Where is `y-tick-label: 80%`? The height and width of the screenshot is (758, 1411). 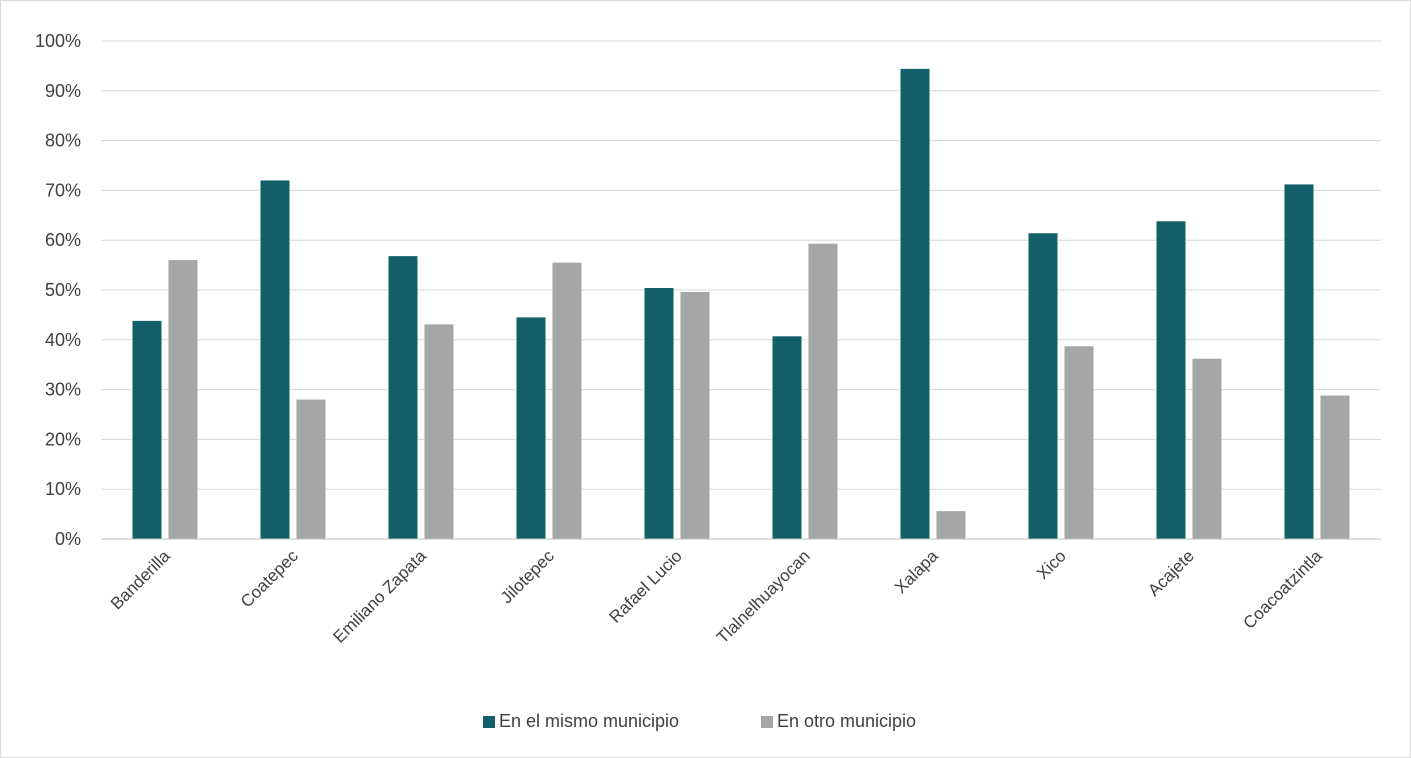
y-tick-label: 80% is located at coordinates (63, 141).